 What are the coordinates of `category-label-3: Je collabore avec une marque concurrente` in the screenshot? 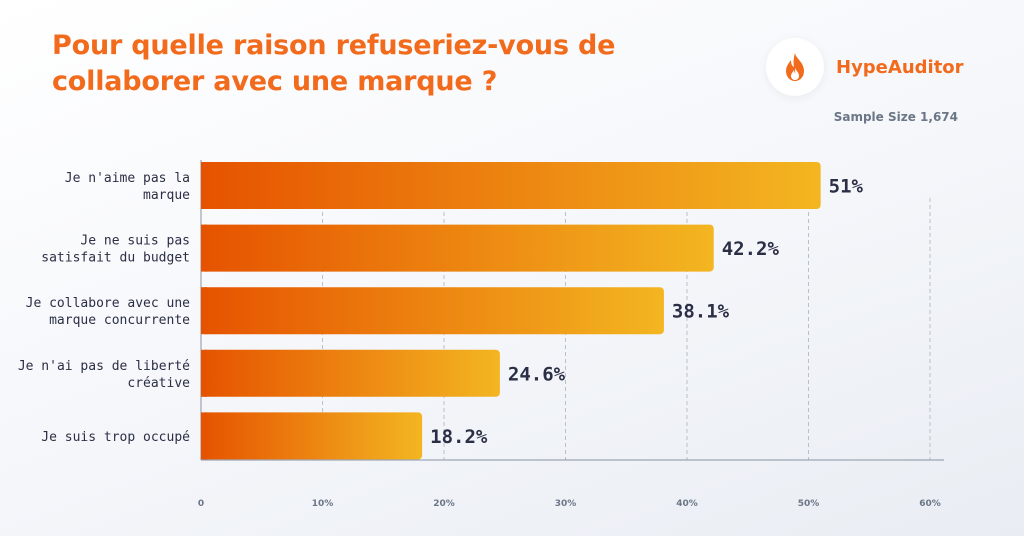 It's located at (108, 312).